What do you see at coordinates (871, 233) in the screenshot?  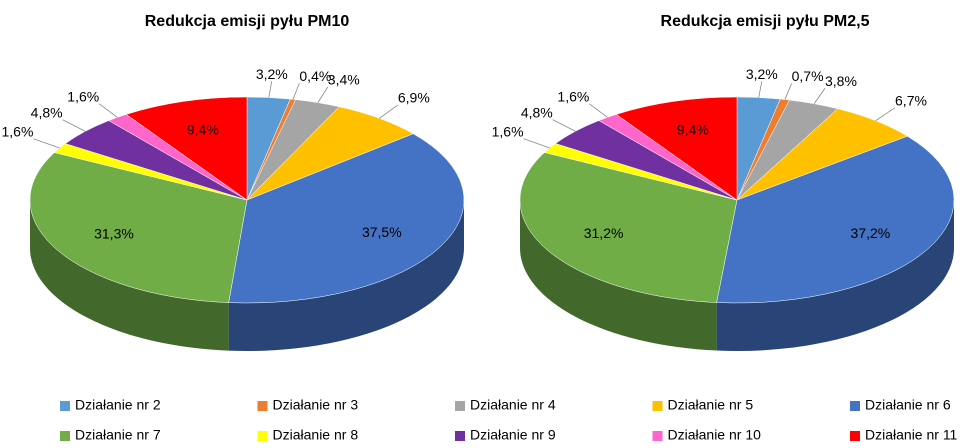 I see `data-label: 37,2%` at bounding box center [871, 233].